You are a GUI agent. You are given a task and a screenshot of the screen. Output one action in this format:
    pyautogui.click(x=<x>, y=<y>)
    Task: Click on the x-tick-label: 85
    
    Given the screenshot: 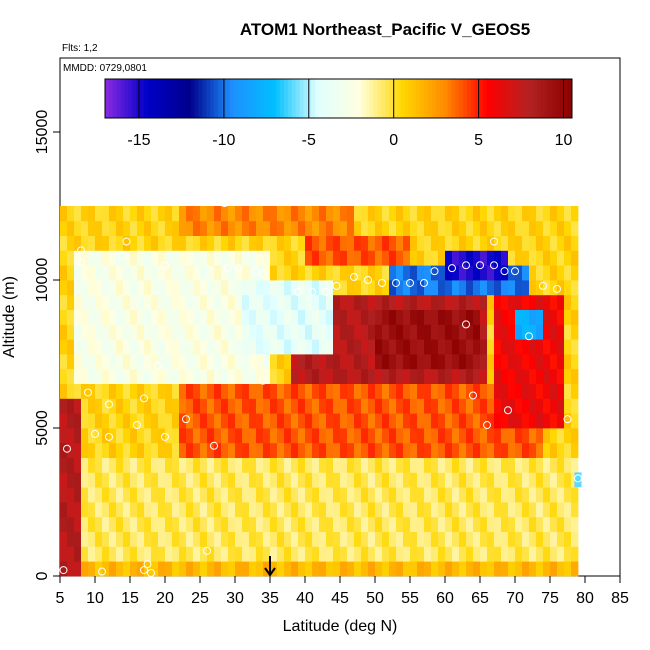 What is the action you would take?
    pyautogui.click(x=620, y=598)
    